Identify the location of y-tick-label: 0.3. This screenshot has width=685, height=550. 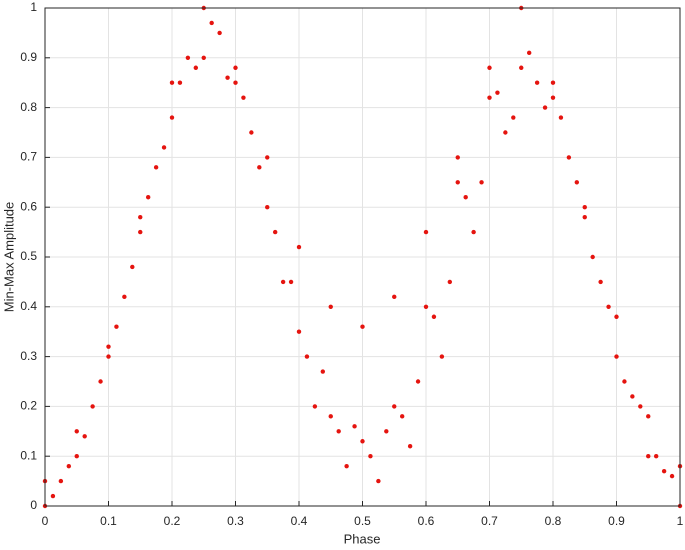
(28, 356).